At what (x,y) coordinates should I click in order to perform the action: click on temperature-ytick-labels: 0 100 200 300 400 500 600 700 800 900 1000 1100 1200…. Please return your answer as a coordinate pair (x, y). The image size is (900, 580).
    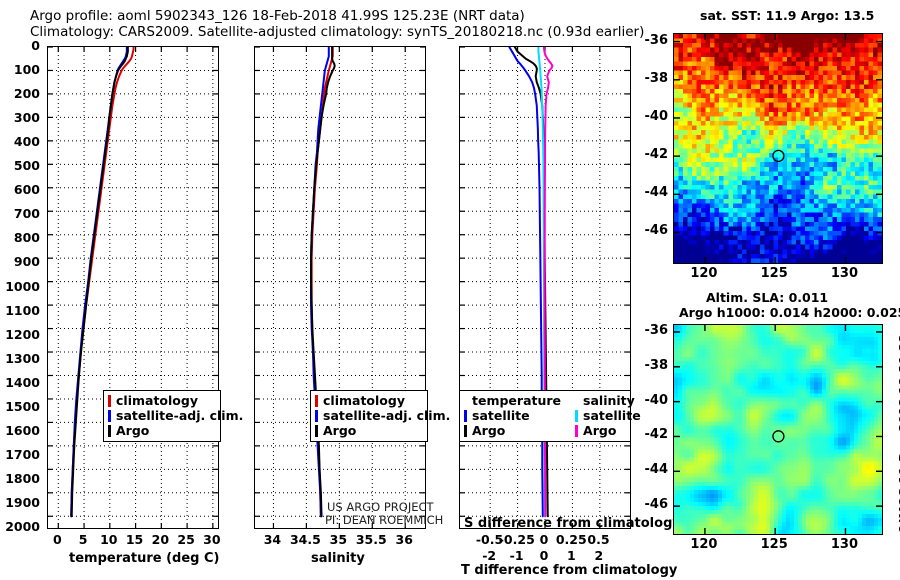
    Looking at the image, I should click on (22, 286).